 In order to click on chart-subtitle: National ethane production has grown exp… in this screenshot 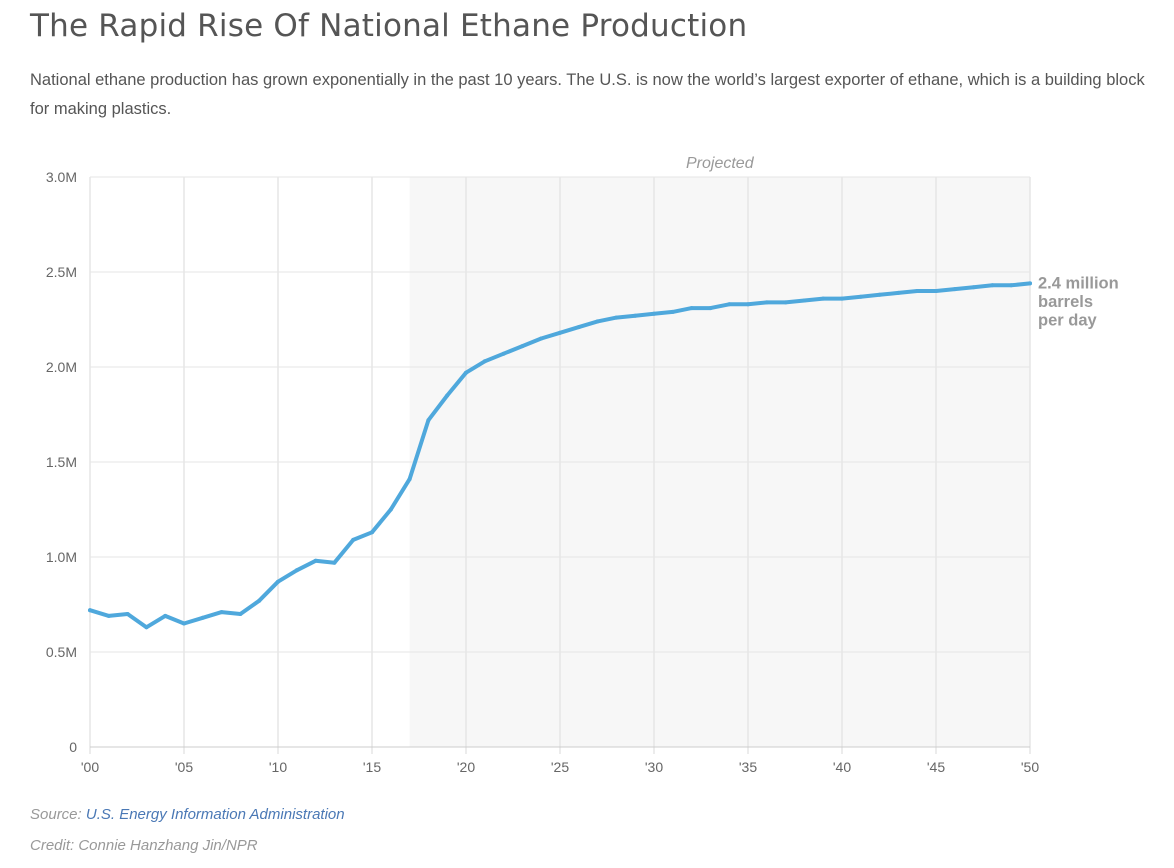, I will do `click(587, 94)`.